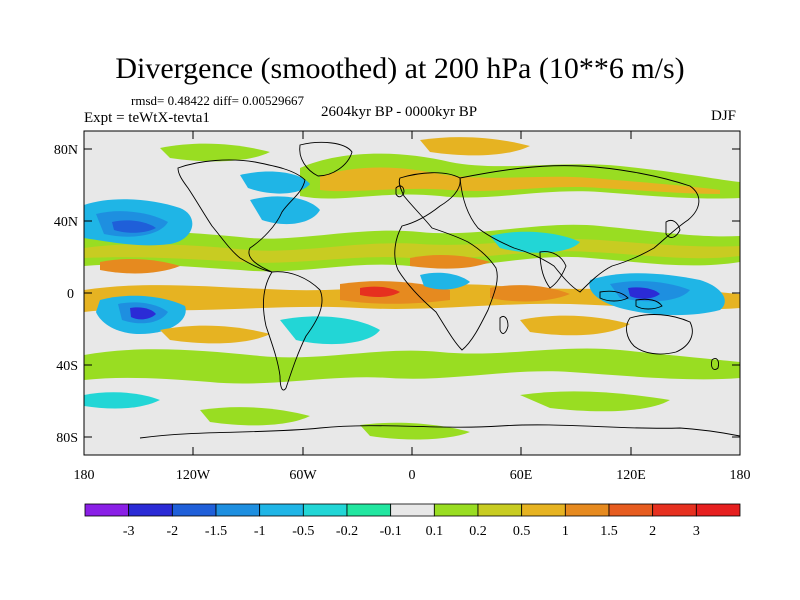 The image size is (800, 600). Describe the element at coordinates (478, 531) in the screenshot. I see `colorbar-label: 0.2` at that location.